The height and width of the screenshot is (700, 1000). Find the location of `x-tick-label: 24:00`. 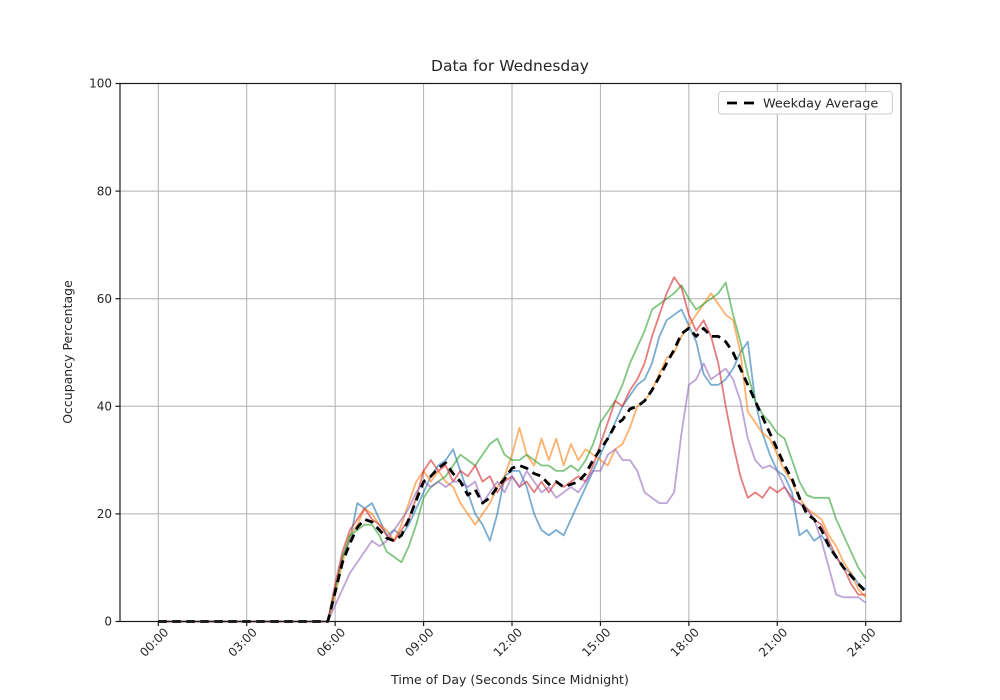

x-tick-label: 24:00 is located at coordinates (861, 642).